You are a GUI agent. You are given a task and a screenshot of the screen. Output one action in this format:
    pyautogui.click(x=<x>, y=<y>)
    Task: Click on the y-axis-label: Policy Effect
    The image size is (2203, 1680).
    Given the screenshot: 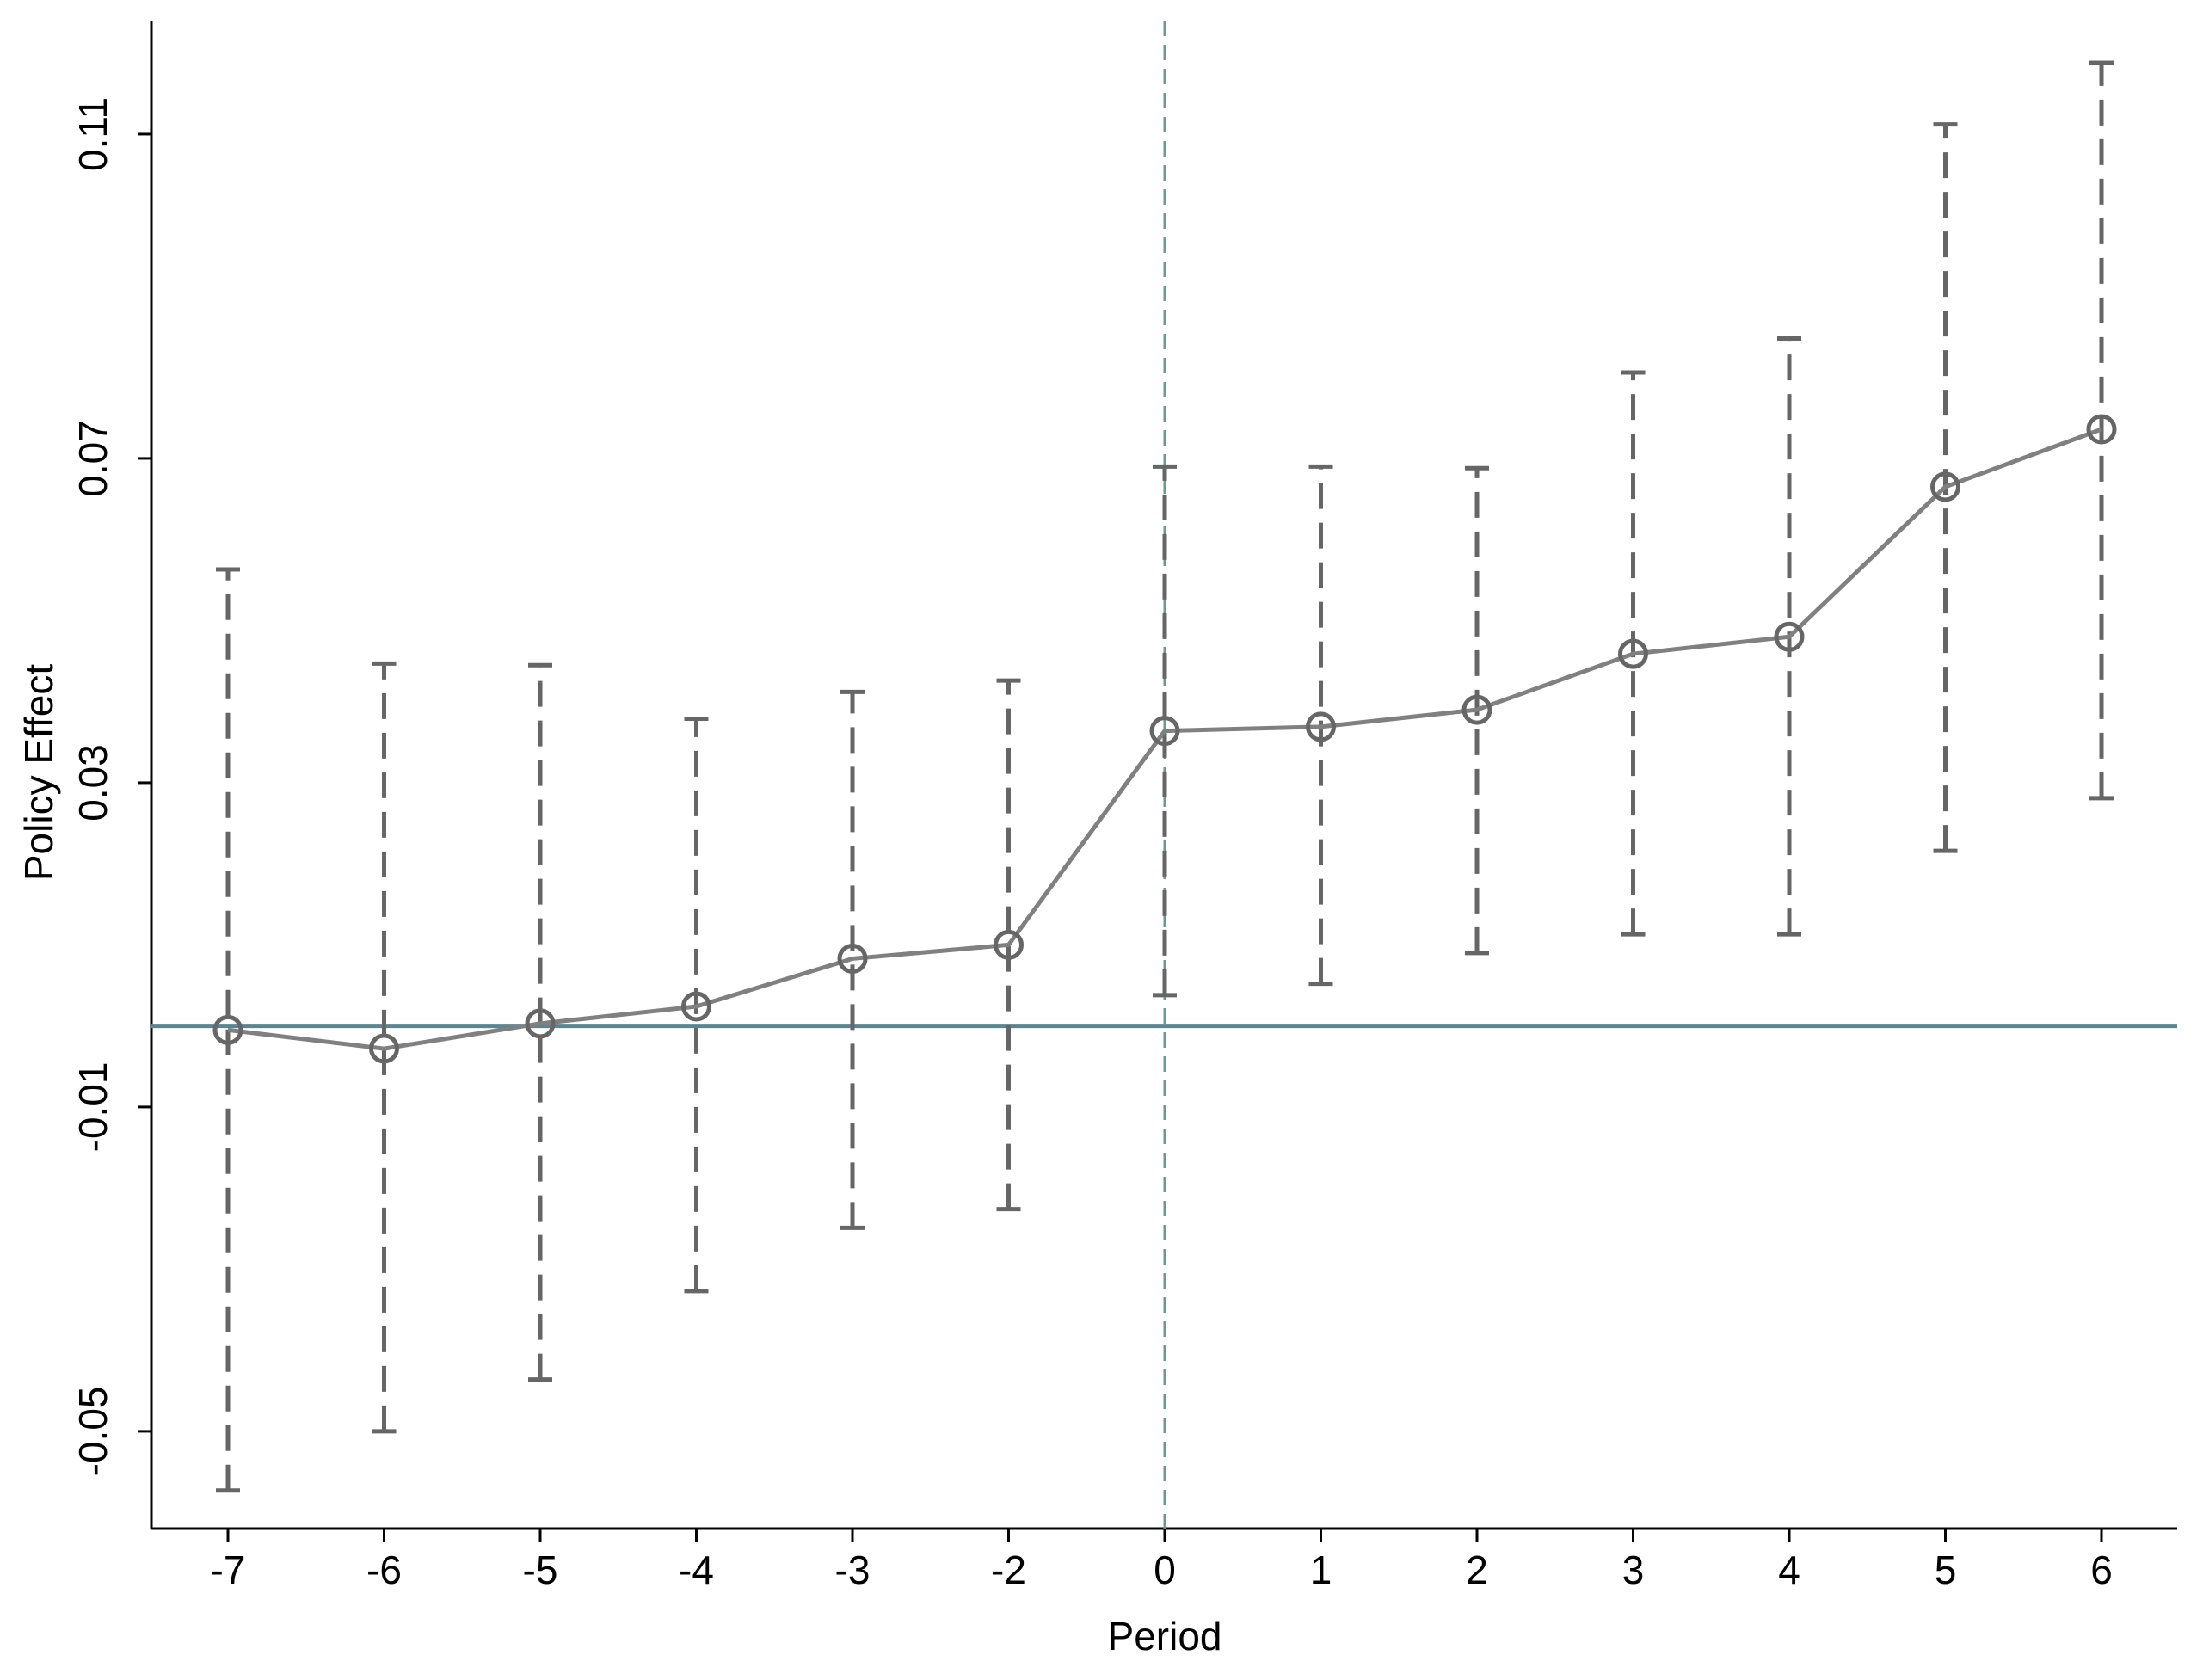 What is the action you would take?
    pyautogui.click(x=38, y=773)
    